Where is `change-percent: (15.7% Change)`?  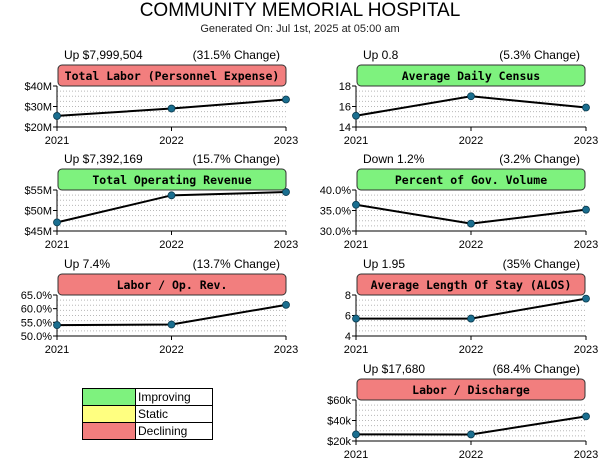
change-percent: (15.7% Change) is located at coordinates (236, 159).